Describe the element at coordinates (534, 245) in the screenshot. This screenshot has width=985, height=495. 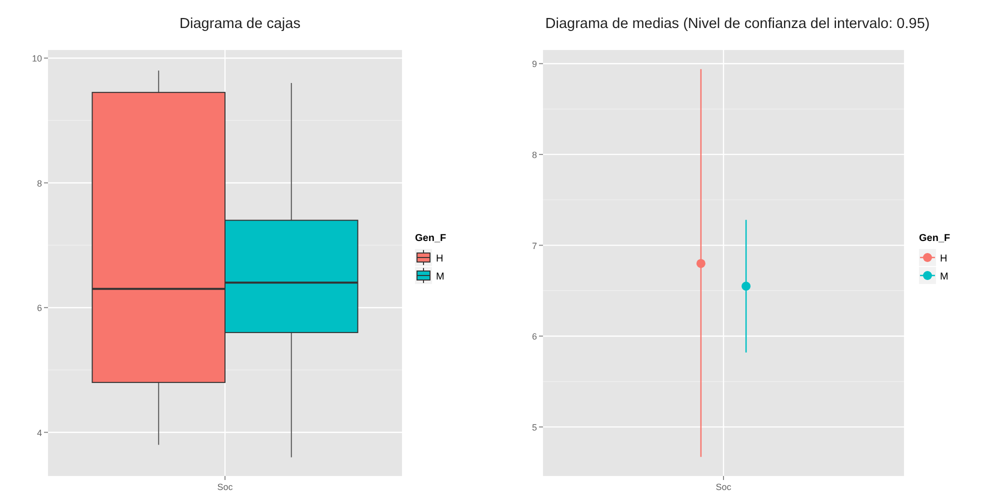
I see `y-tick-label: 7` at that location.